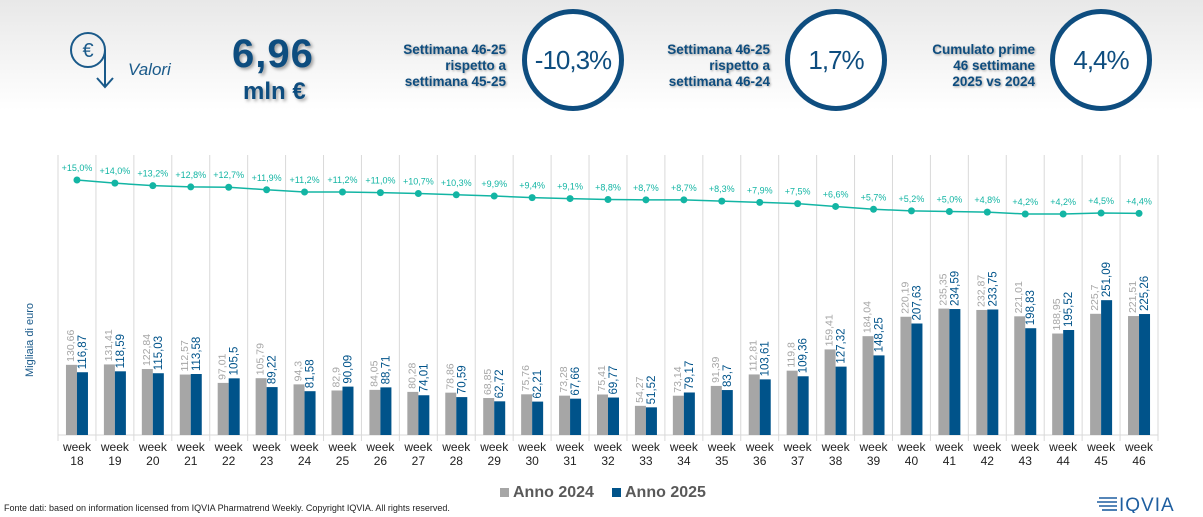 The height and width of the screenshot is (517, 1203). I want to click on bar-label-2025: 198,83, so click(1031, 307).